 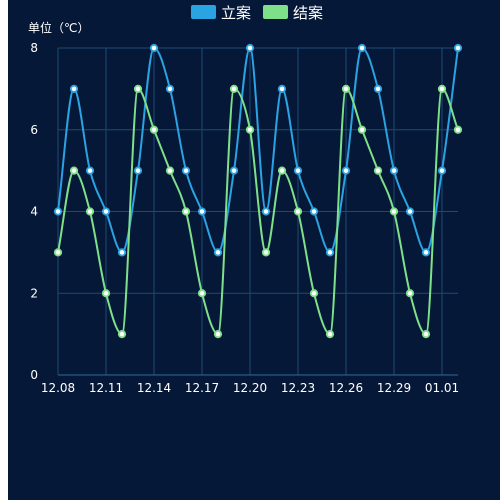 I want to click on x-tick-label: 12.23, so click(x=298, y=388).